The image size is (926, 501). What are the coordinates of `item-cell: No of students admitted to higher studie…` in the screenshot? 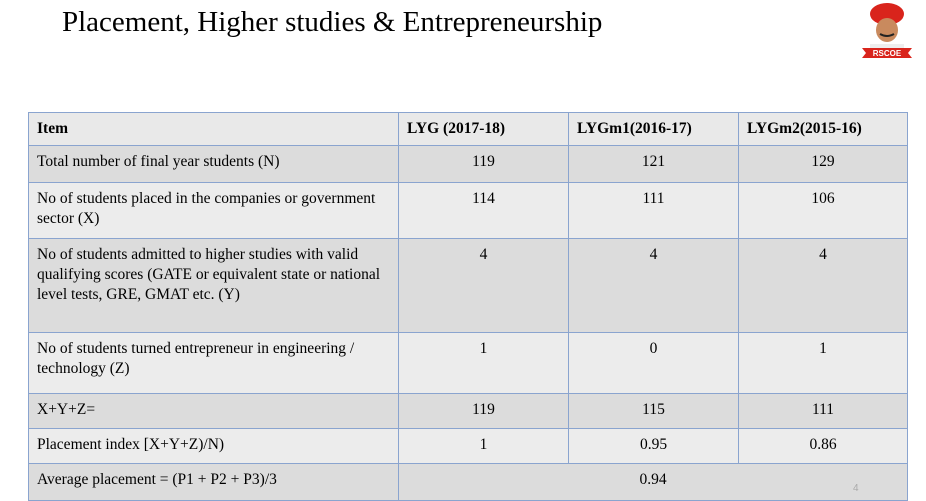 It's located at (213, 285).